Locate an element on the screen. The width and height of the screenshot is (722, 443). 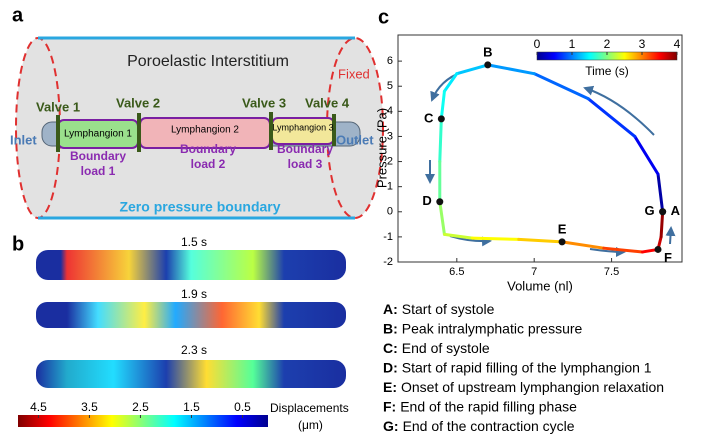
legend-text: Start of systole is located at coordinates (448, 309).